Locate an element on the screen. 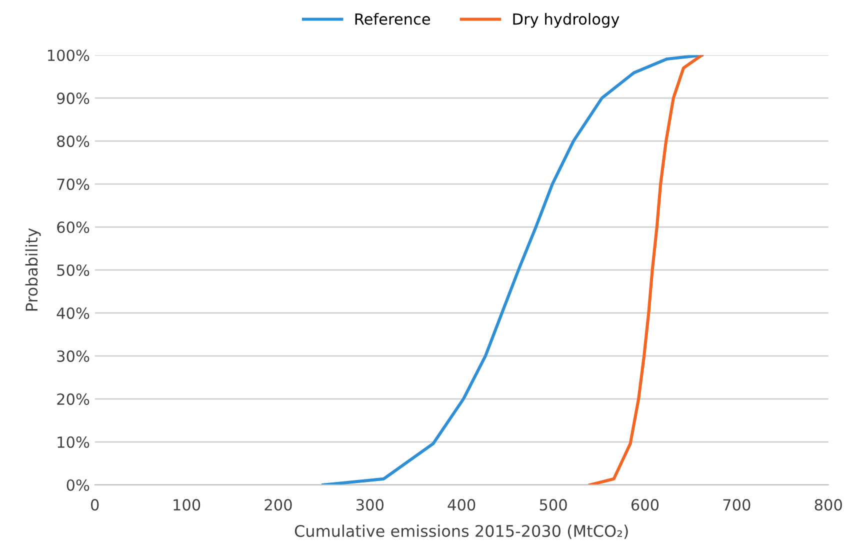 This screenshot has width=847, height=551. y-tick-label: 0% is located at coordinates (78, 485).